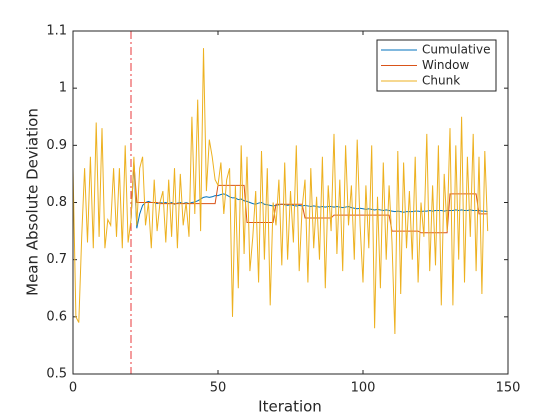 The height and width of the screenshot is (420, 560). Describe the element at coordinates (56, 31) in the screenshot. I see `y-tick-label: 1.1` at that location.